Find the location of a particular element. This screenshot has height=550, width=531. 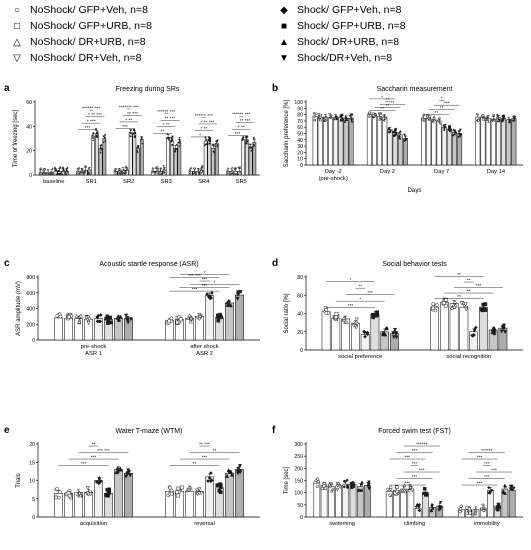

x-tick-label: Day 7 is located at coordinates (441, 172).